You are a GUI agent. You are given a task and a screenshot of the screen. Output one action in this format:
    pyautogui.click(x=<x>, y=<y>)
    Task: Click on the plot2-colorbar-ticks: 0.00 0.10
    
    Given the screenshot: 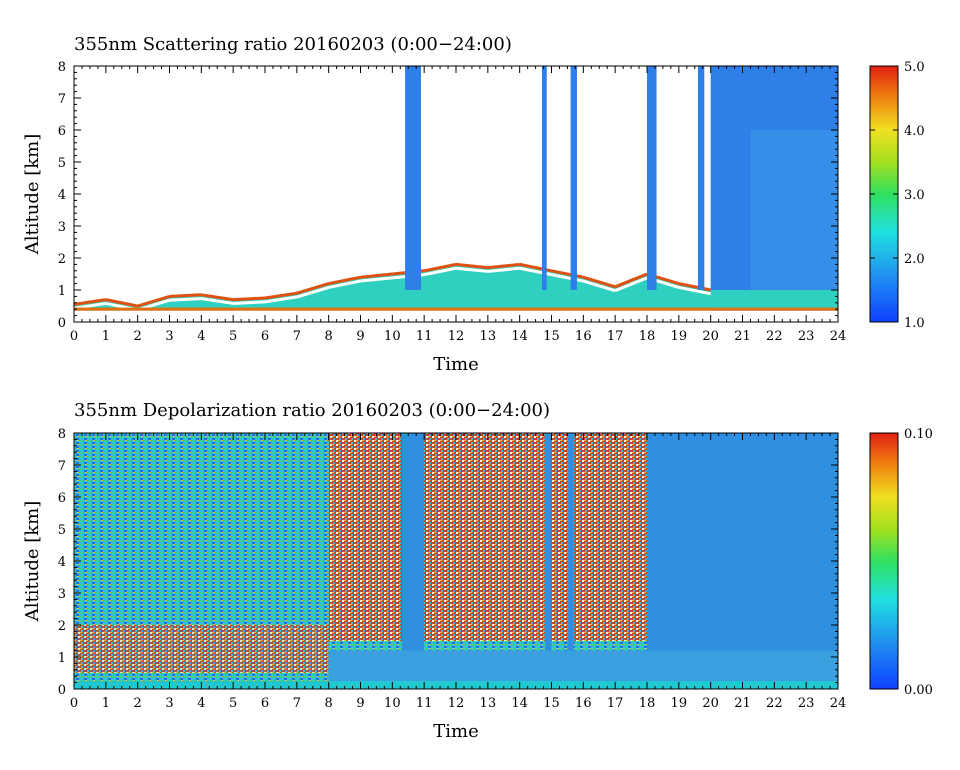 What is the action you would take?
    pyautogui.click(x=901, y=562)
    